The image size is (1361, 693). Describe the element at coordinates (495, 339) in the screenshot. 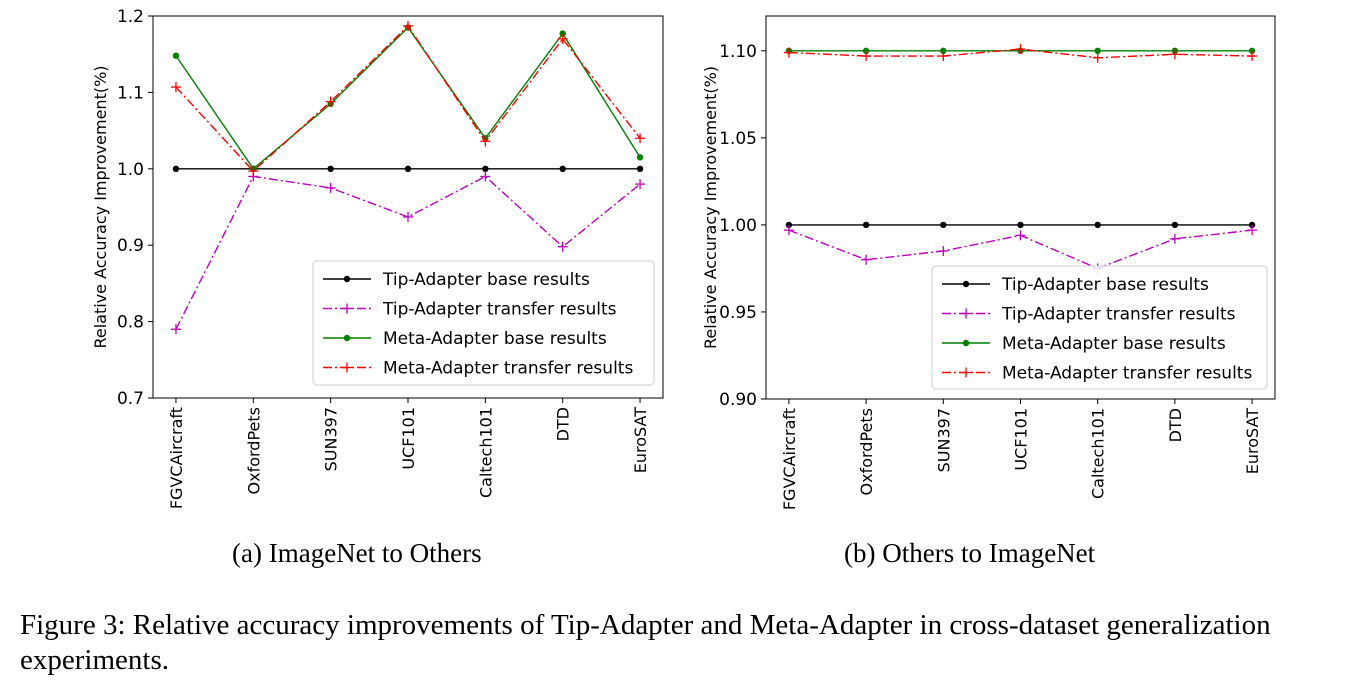

I see `legend-label-a-2: Meta-Adapter base results` at that location.